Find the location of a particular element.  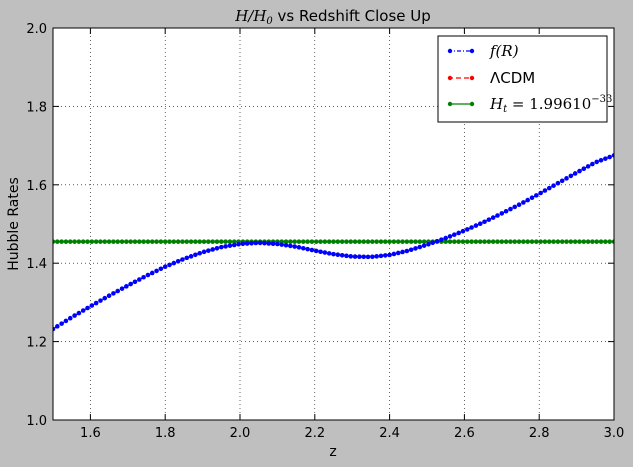

legend-ht-main: H is located at coordinates (496, 104).